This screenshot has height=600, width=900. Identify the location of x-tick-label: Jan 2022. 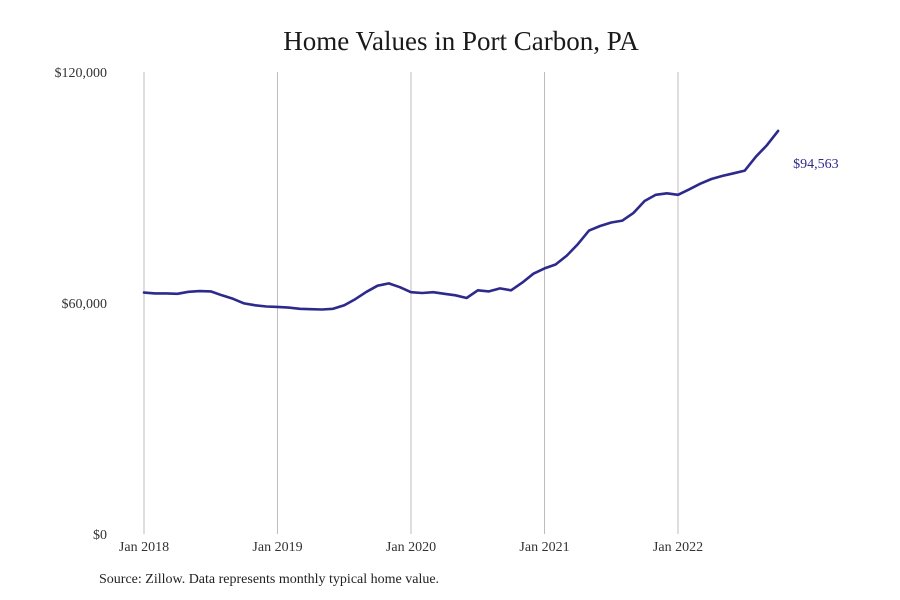
(678, 547).